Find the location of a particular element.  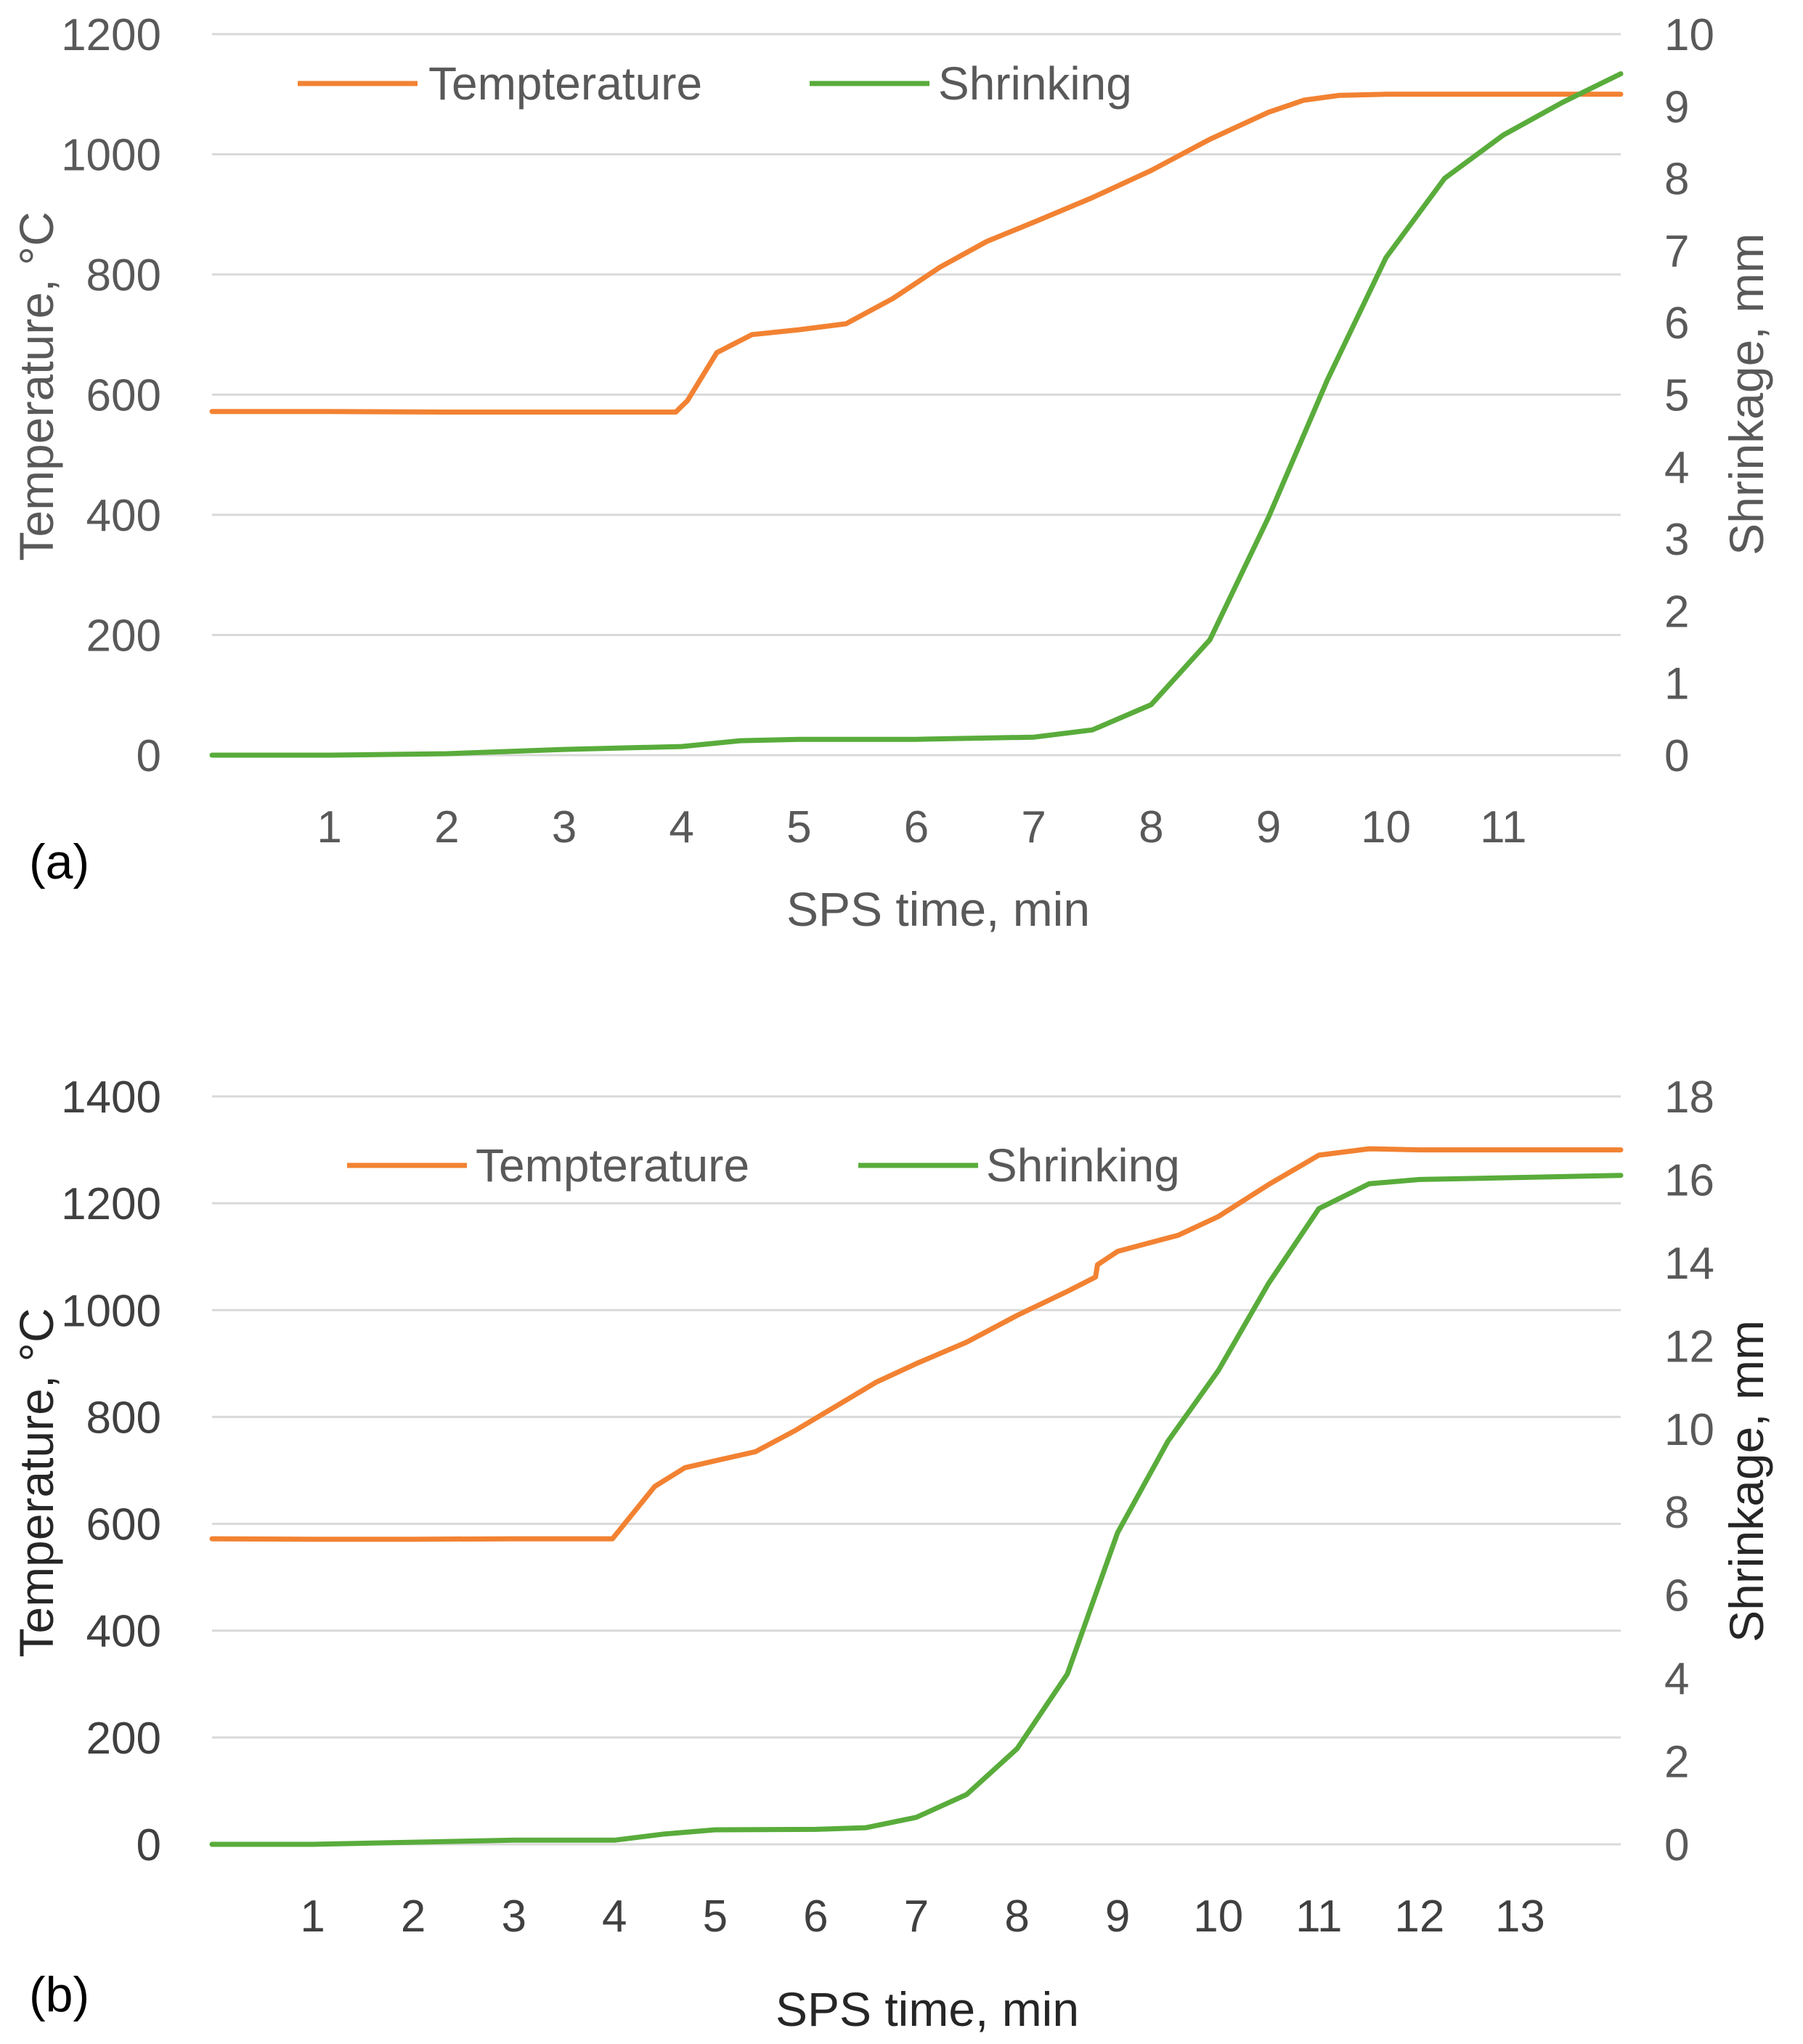

y-tick-right-label: 9 is located at coordinates (1677, 107).